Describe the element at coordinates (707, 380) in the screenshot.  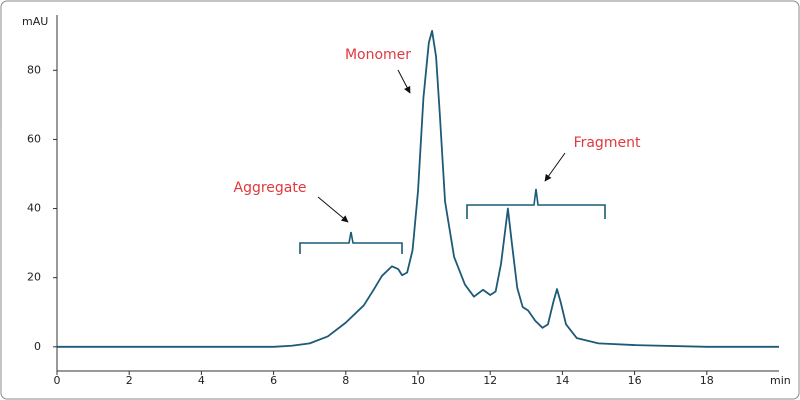
I see `x-tick-label: 18` at that location.